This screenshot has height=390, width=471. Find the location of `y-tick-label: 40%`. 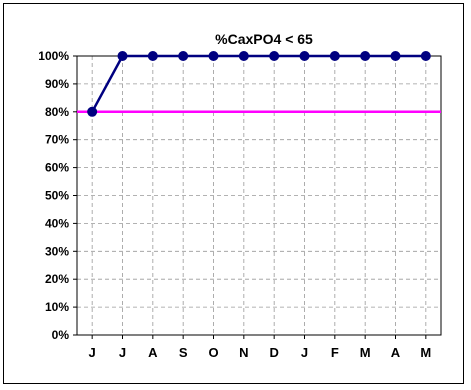

y-tick-label: 40% is located at coordinates (57, 223).